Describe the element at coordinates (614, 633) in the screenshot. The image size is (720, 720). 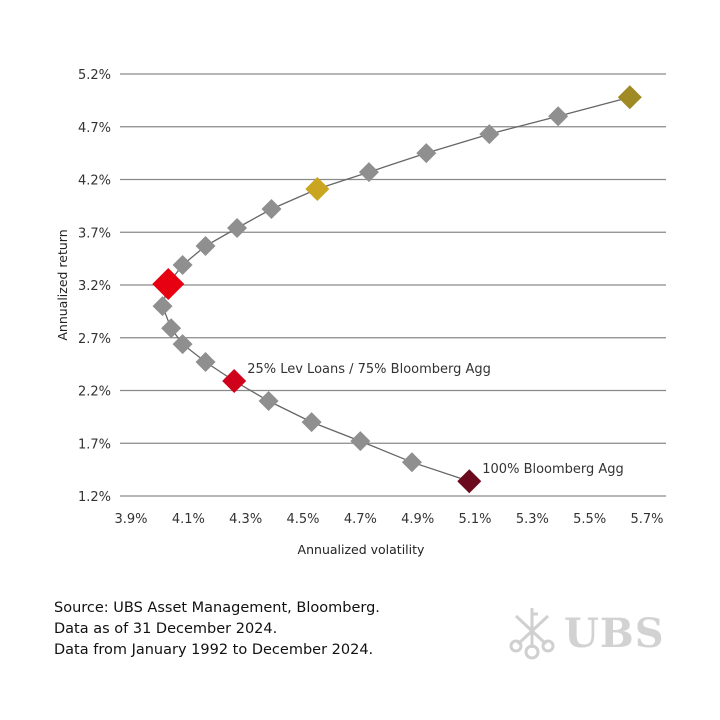
I see `logo-text: UBS` at that location.